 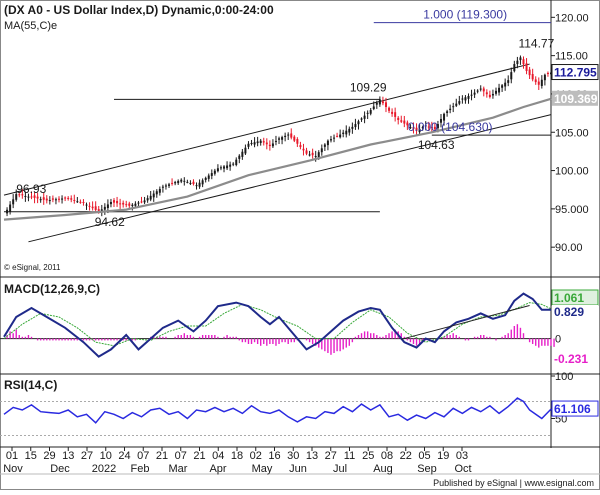 I want to click on x-date-tick-label: 29, so click(x=49, y=456).